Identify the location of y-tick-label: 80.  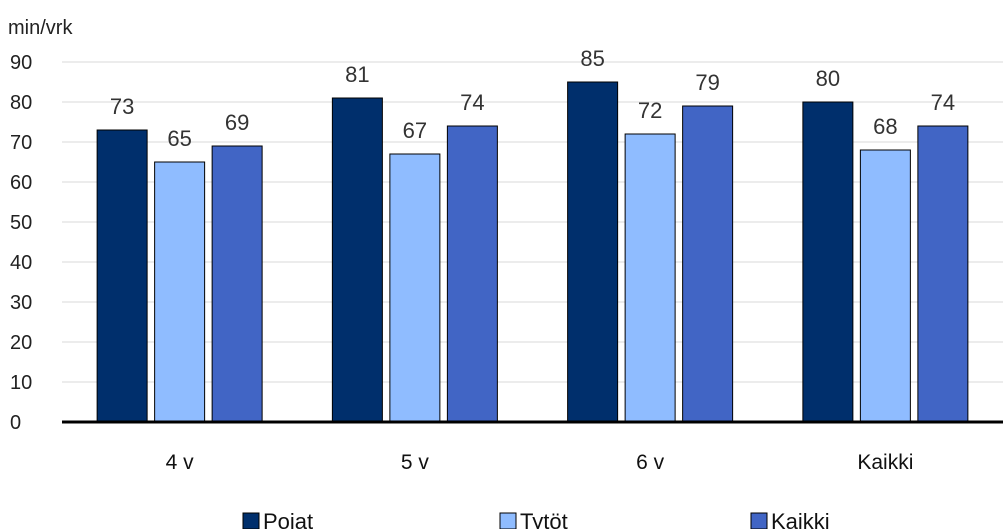
(21, 103).